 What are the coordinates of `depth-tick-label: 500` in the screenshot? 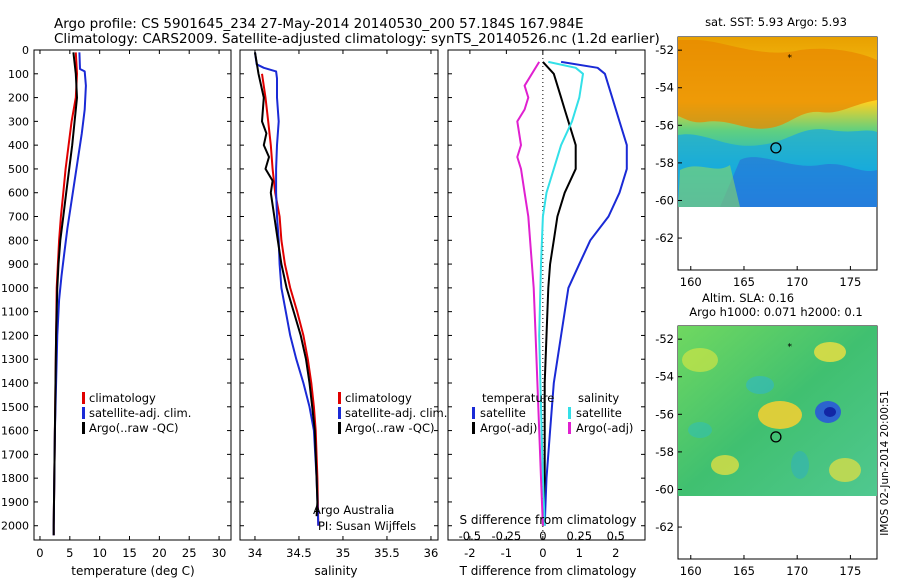 It's located at (18, 169).